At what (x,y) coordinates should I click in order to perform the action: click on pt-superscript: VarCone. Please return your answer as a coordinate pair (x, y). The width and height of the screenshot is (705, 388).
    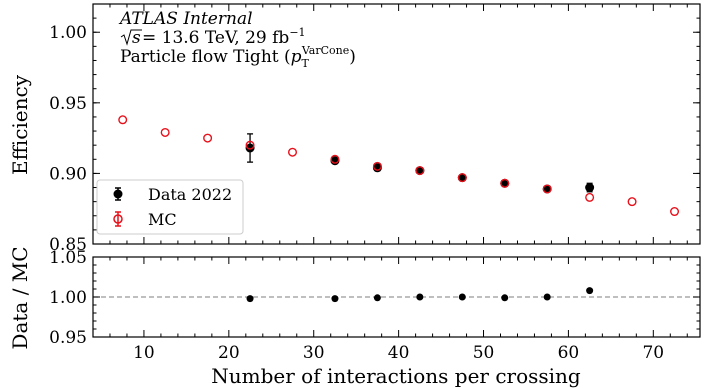
    Looking at the image, I should click on (325, 50).